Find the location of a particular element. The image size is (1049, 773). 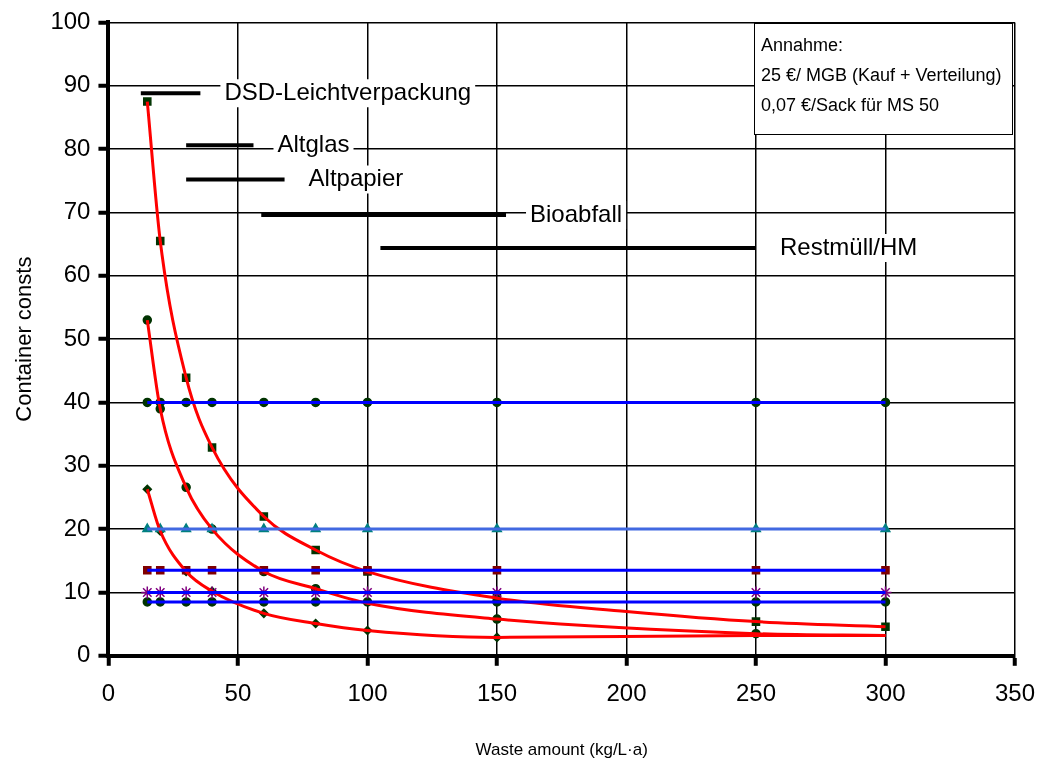

x-tick-label: 50 is located at coordinates (238, 692).